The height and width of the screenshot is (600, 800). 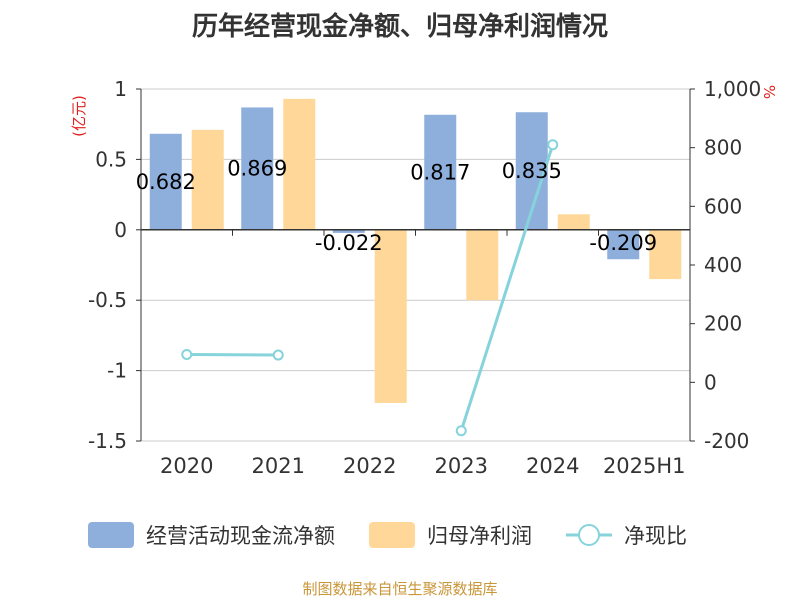 What do you see at coordinates (655, 536) in the screenshot?
I see `legend-label: 净现比` at bounding box center [655, 536].